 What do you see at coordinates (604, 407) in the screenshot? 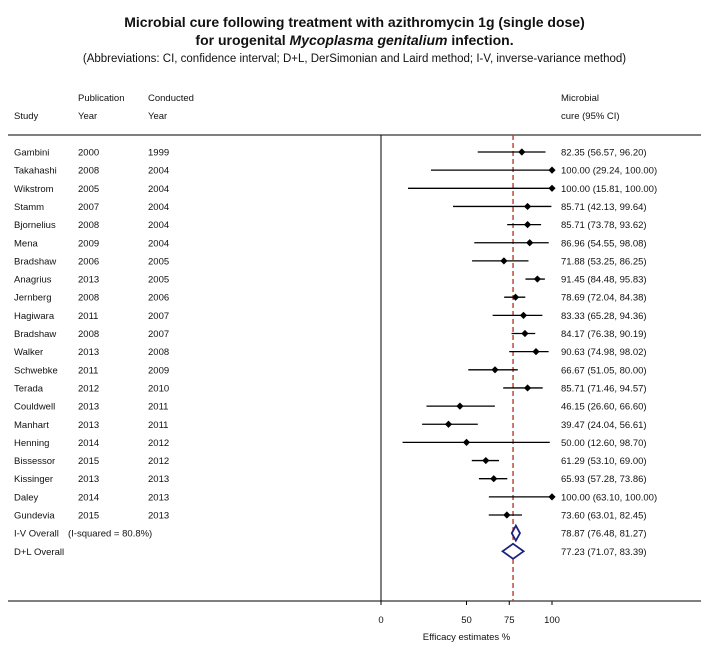
I see `ci-label: 46.15 (26.60, 66.60)` at bounding box center [604, 407].